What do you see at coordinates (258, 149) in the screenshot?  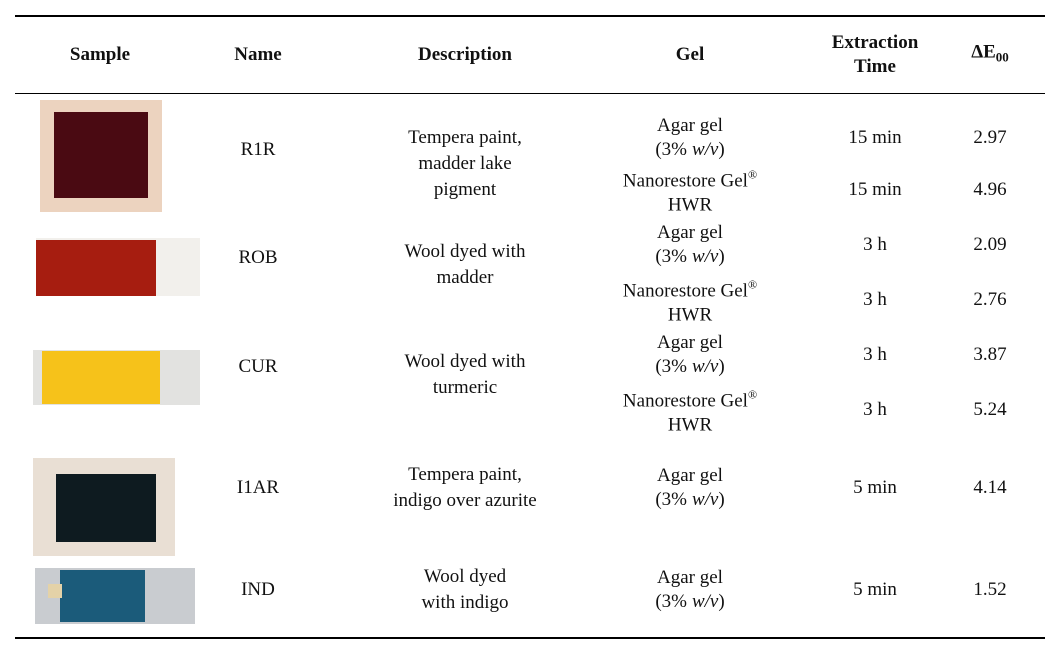 I see `name-text: R1R` at bounding box center [258, 149].